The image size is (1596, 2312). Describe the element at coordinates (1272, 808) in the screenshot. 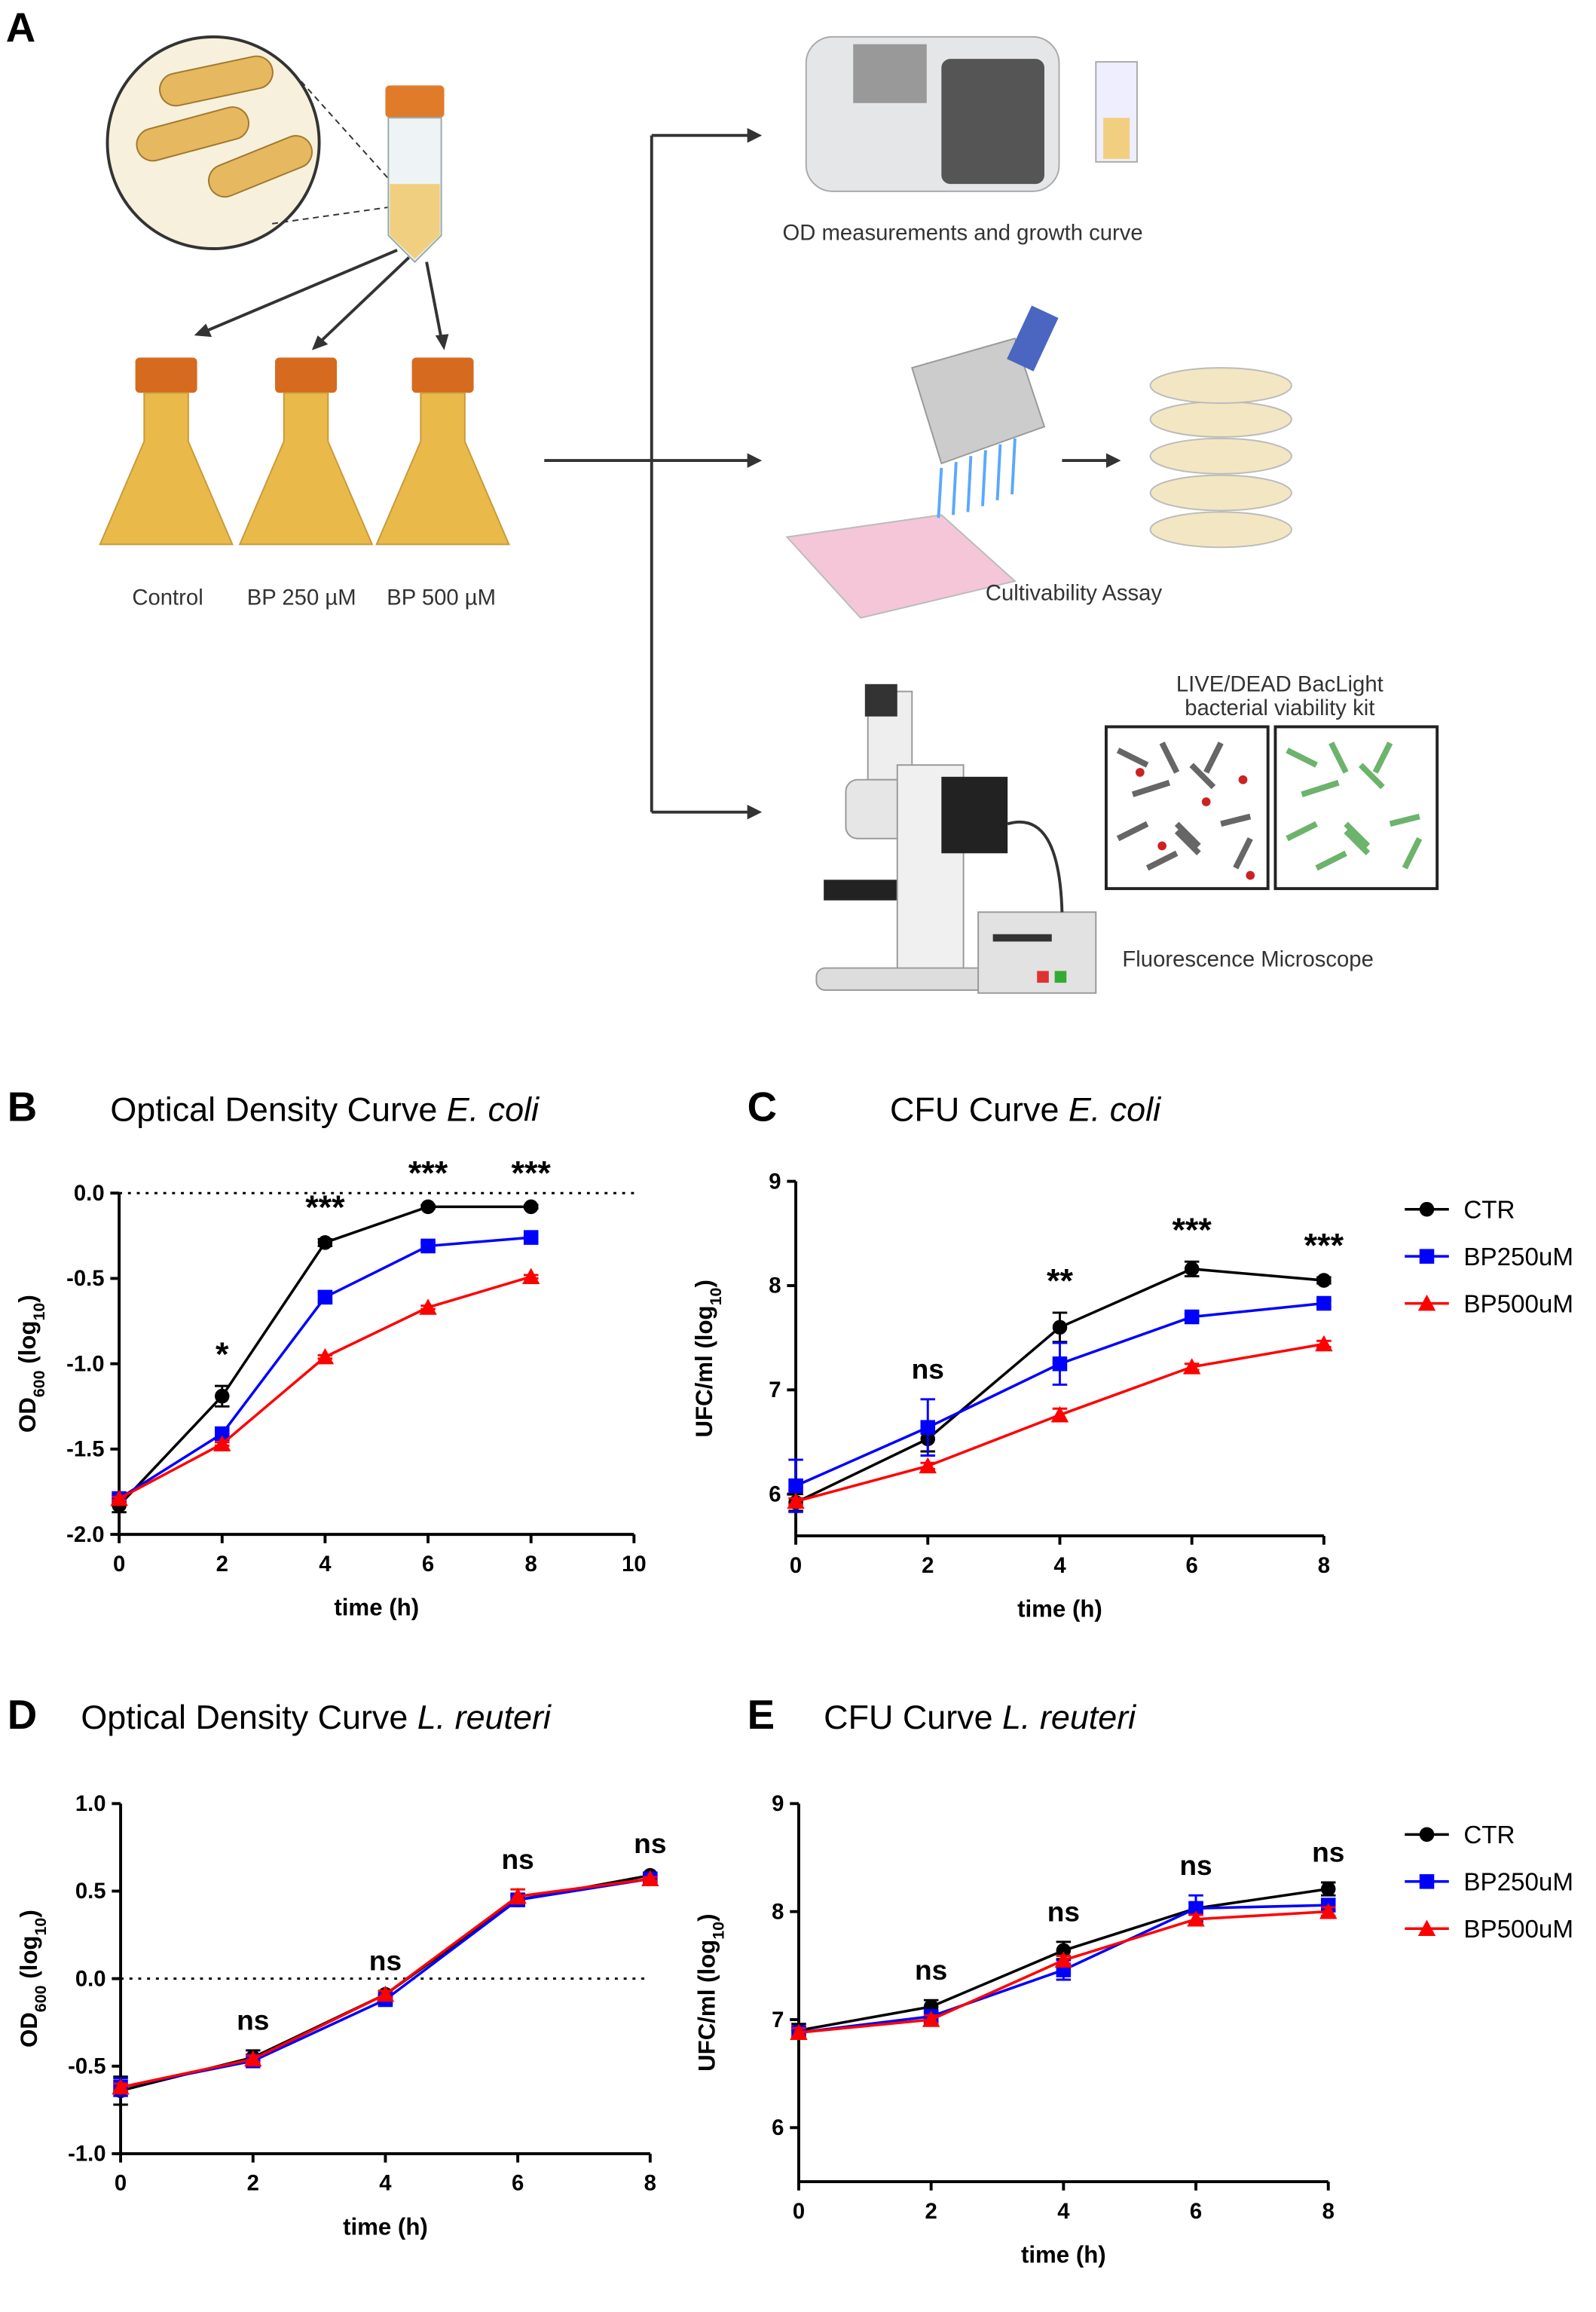

I see `live-dead-images` at that location.